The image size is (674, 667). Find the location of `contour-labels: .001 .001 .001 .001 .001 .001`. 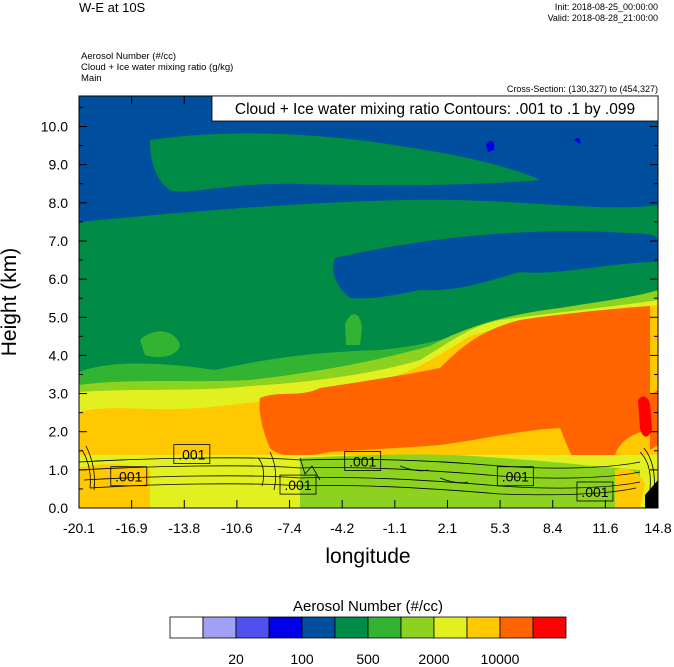

contour-labels: .001 .001 .001 .001 .001 .001 is located at coordinates (362, 473).